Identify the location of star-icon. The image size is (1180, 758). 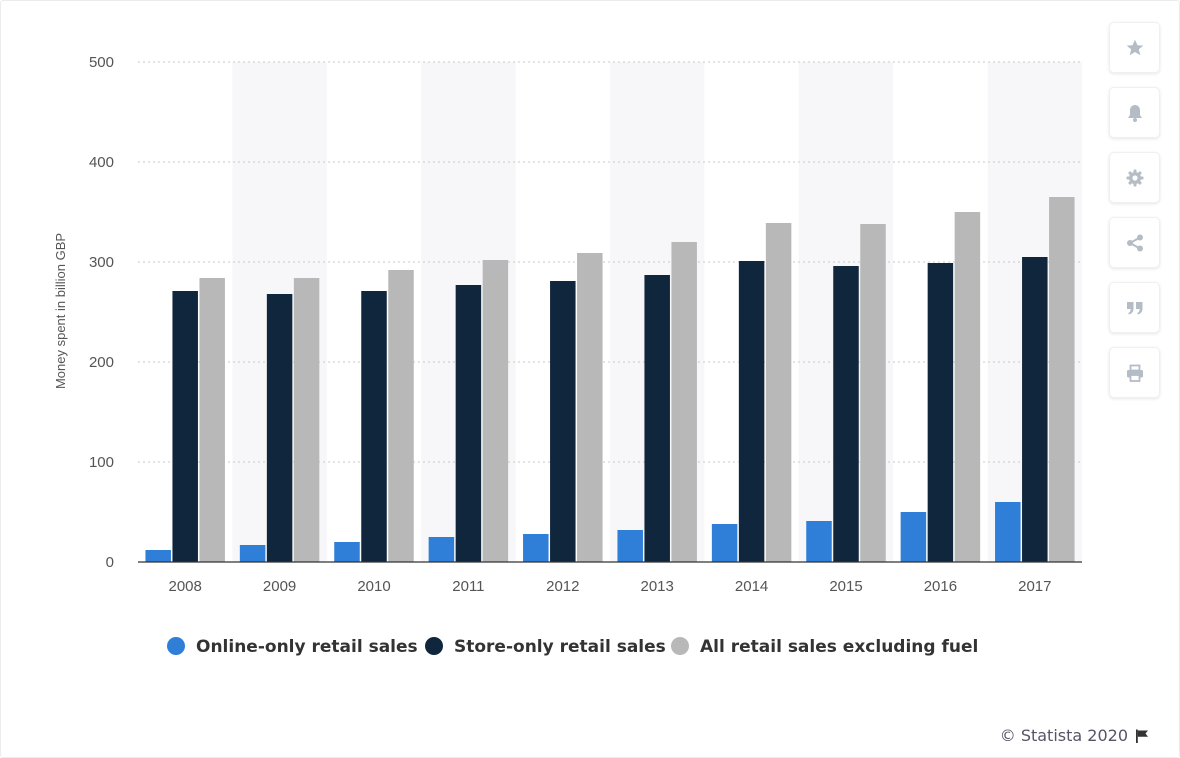
(1134, 47).